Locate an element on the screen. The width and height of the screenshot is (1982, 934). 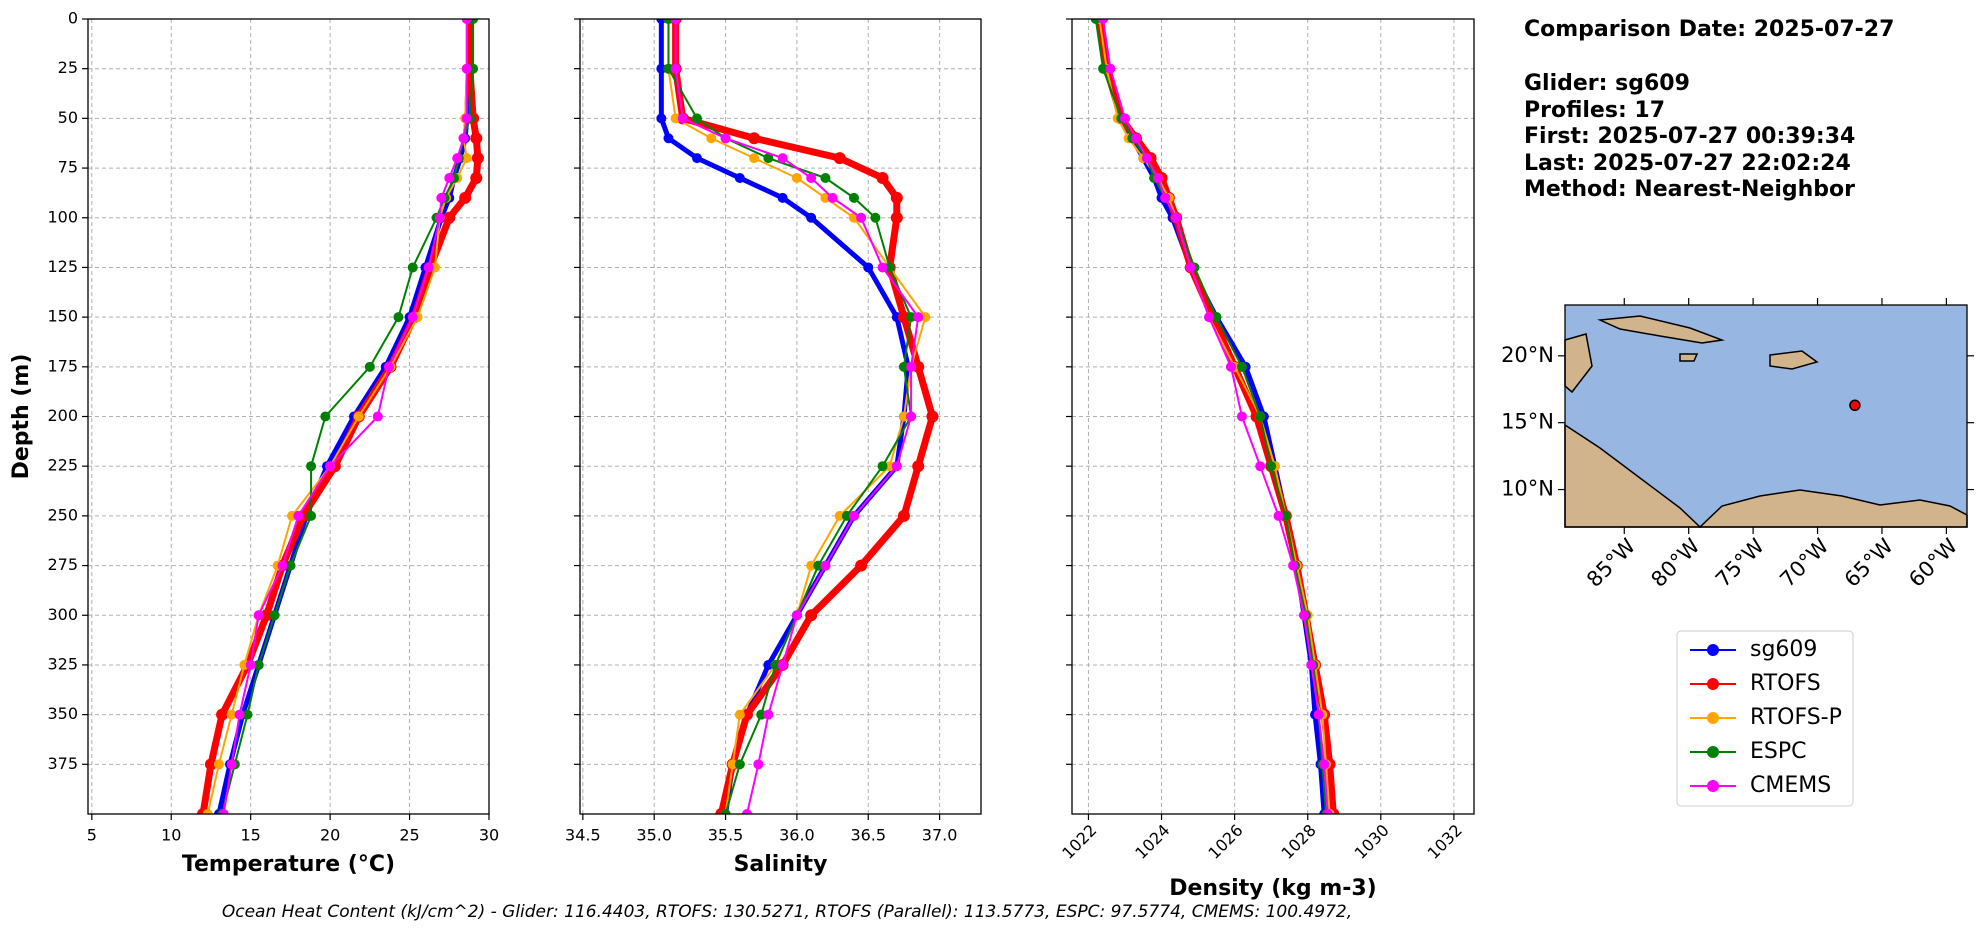
y-tick-label: 125 is located at coordinates (62, 266).